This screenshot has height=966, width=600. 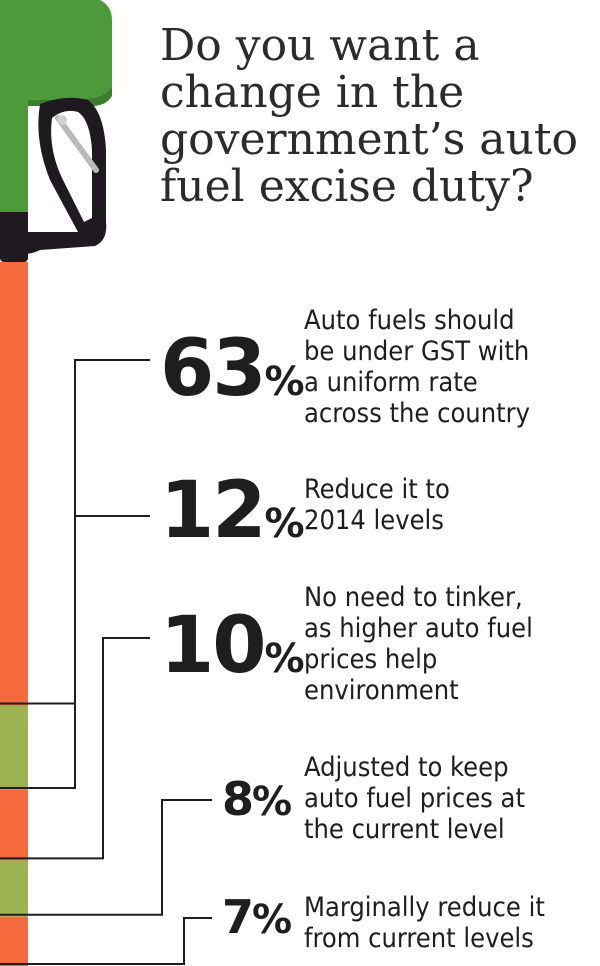 What do you see at coordinates (381, 690) in the screenshot?
I see `label-line: environment` at bounding box center [381, 690].